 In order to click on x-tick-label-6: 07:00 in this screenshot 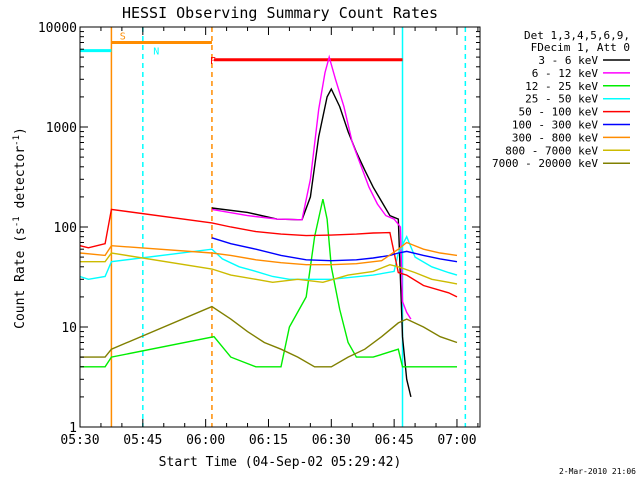, I will do `click(456, 440)`.